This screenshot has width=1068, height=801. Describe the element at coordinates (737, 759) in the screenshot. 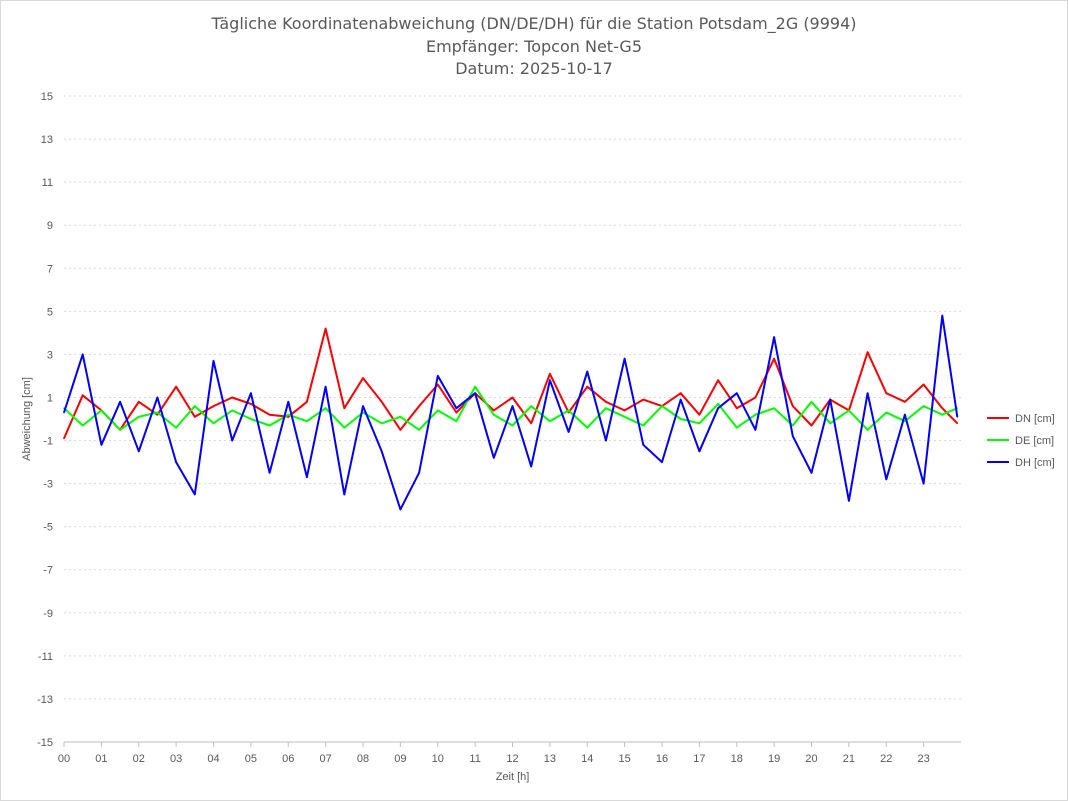

I see `x-tick-label: 18` at that location.